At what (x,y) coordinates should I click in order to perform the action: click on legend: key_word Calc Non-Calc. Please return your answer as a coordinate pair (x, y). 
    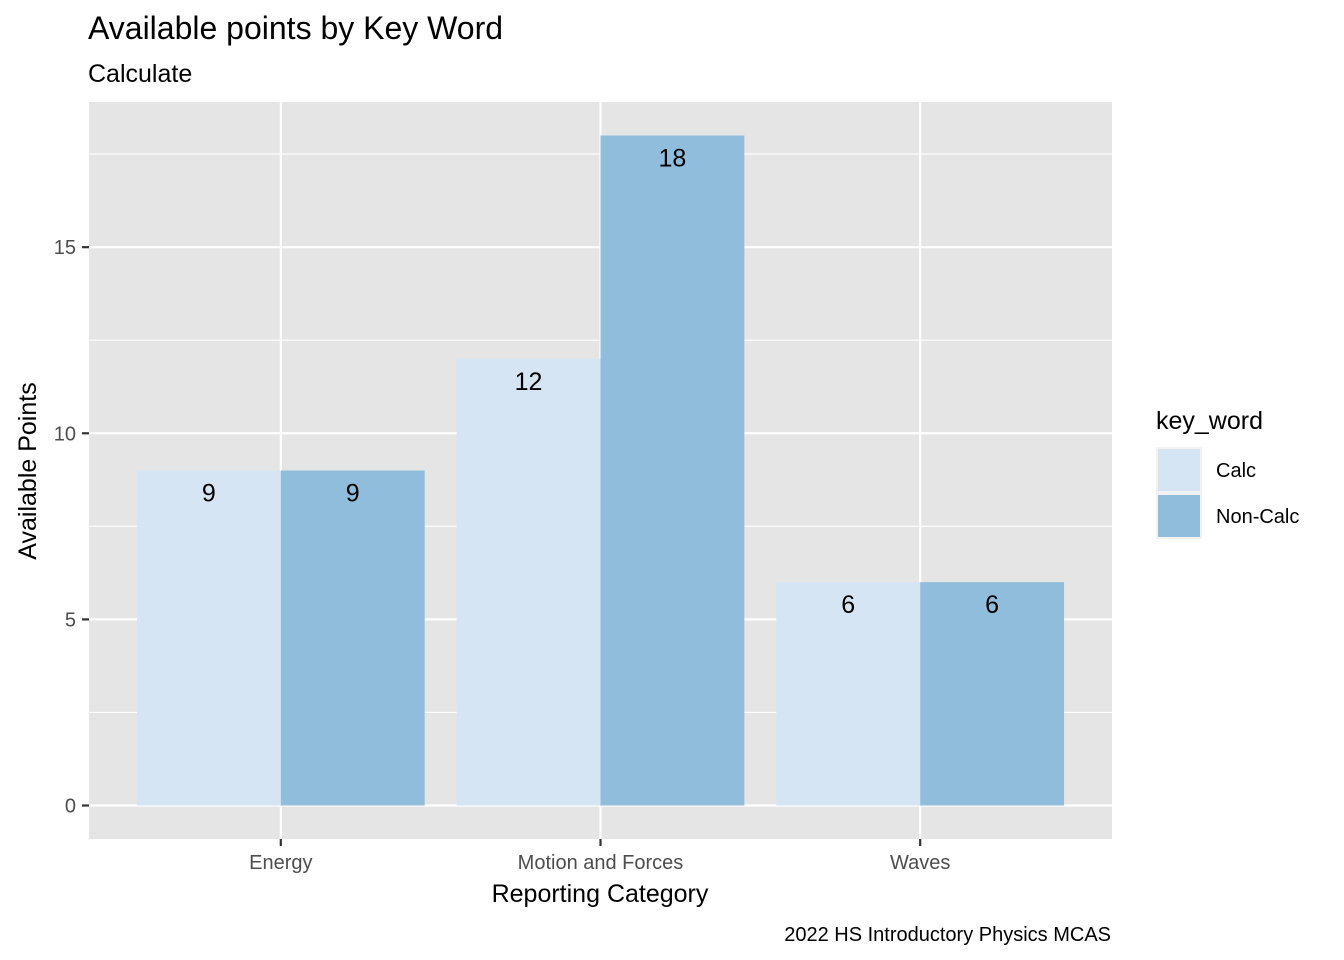
    Looking at the image, I should click on (1227, 473).